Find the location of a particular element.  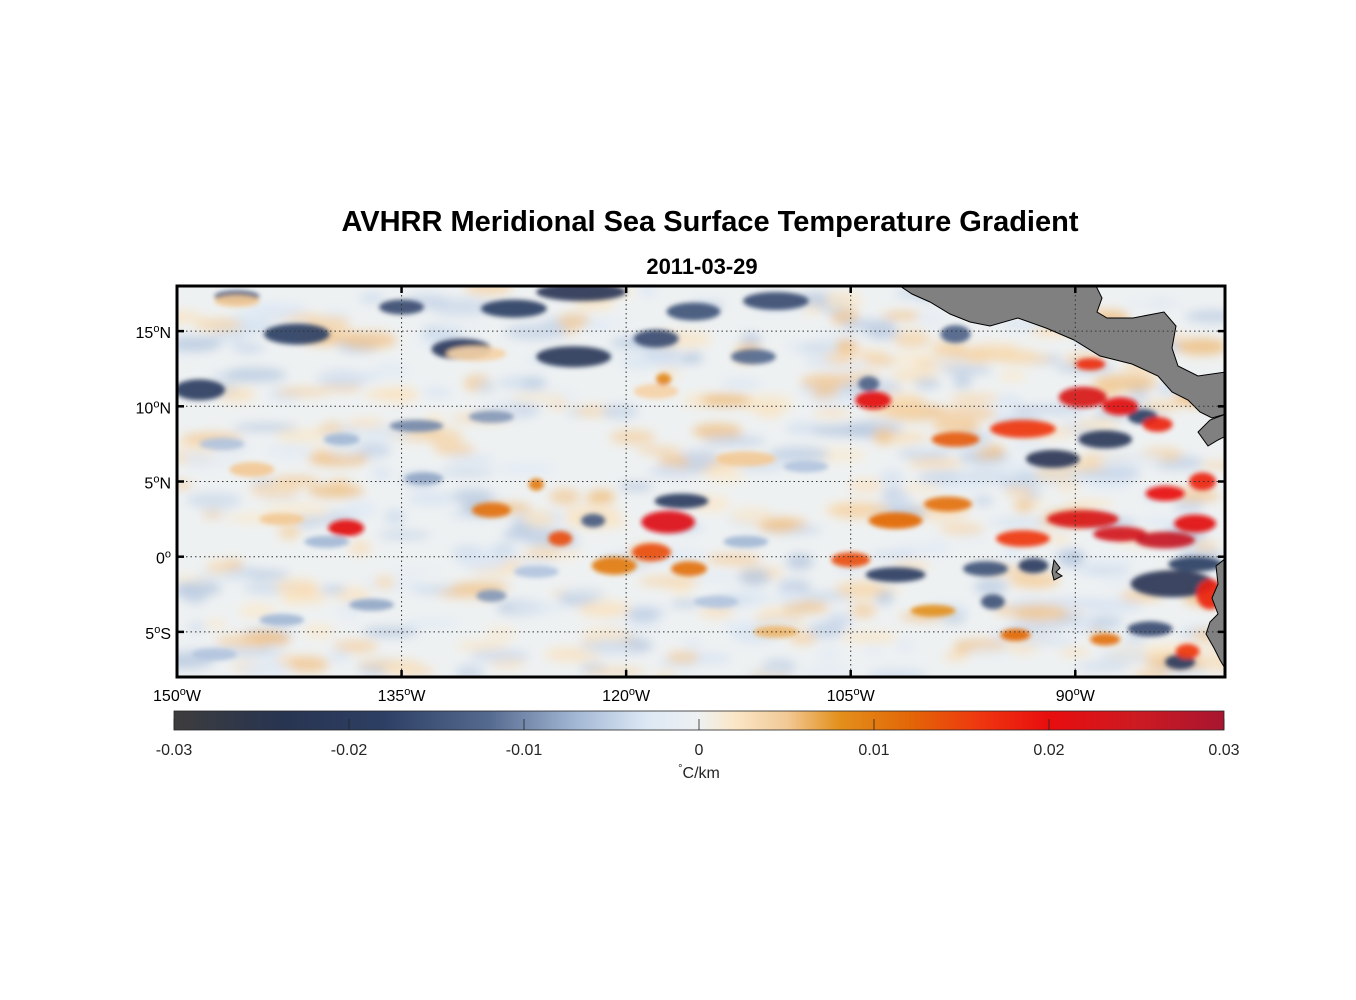

colorbar-tick-label: 0.01 is located at coordinates (873, 750).